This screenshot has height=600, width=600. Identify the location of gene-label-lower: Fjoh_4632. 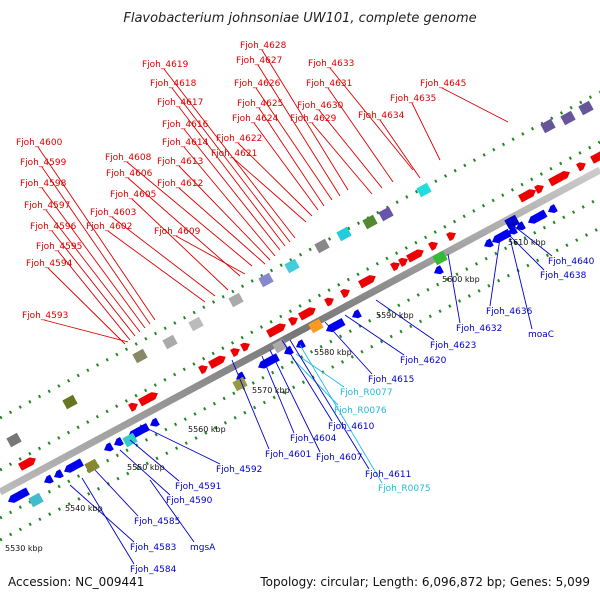
(479, 329).